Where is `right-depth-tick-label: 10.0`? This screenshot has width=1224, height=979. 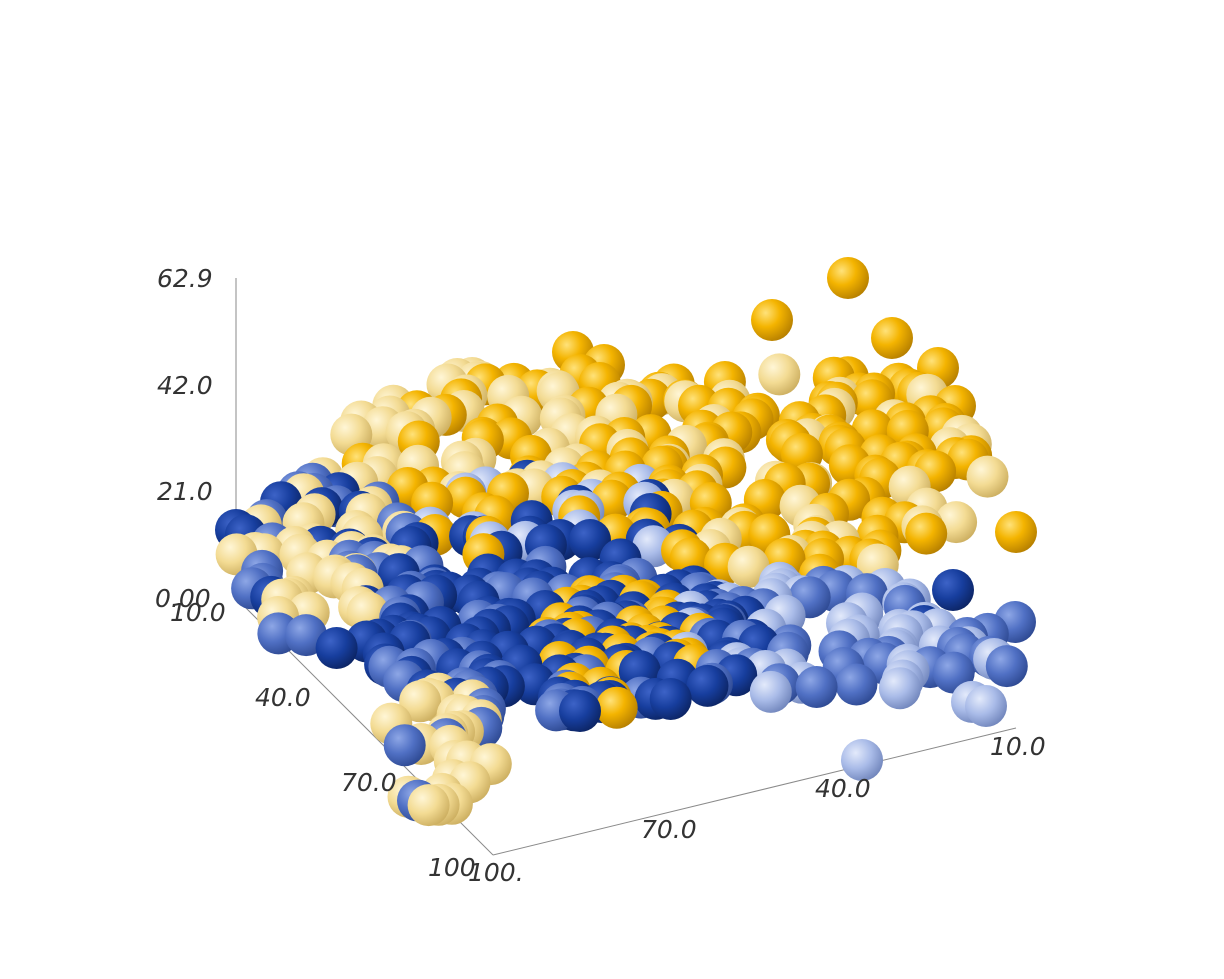 right-depth-tick-label: 10.0 is located at coordinates (1018, 746).